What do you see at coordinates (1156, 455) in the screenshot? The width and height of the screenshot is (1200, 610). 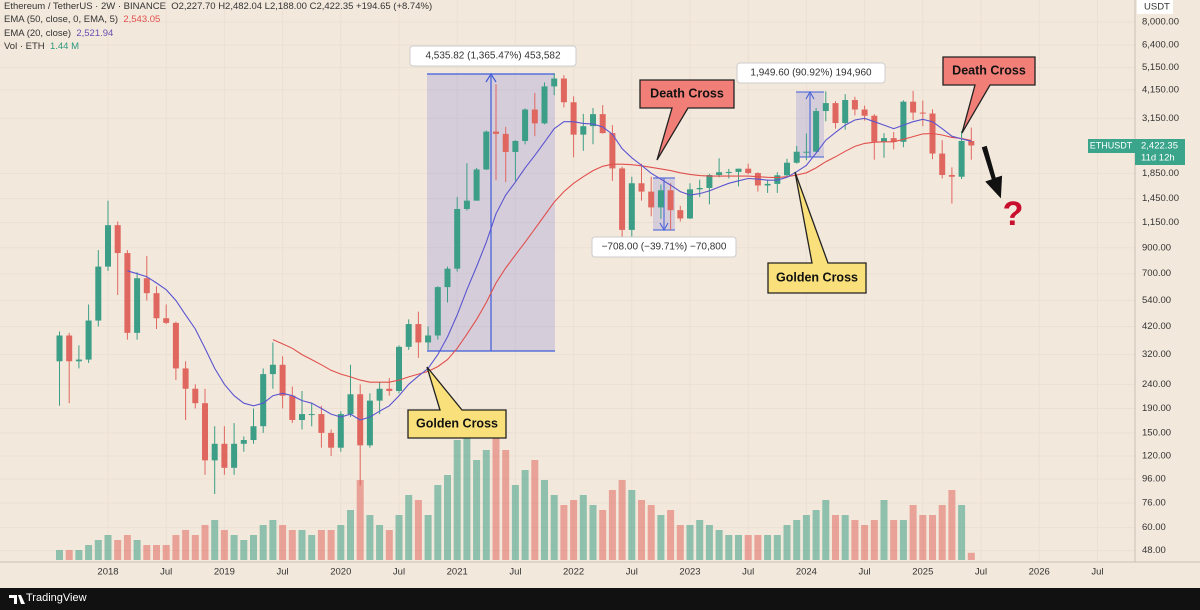 I see `y-tick-label: 120.00` at bounding box center [1156, 455].